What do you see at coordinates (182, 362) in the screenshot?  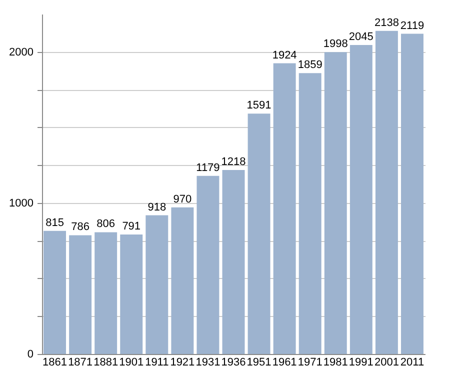 I see `x-tick-label: 1921` at bounding box center [182, 362].